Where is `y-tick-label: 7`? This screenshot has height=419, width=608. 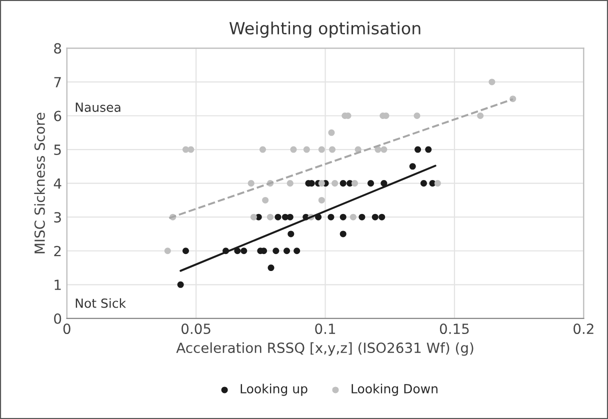
y-tick-label: 7 is located at coordinates (57, 82).